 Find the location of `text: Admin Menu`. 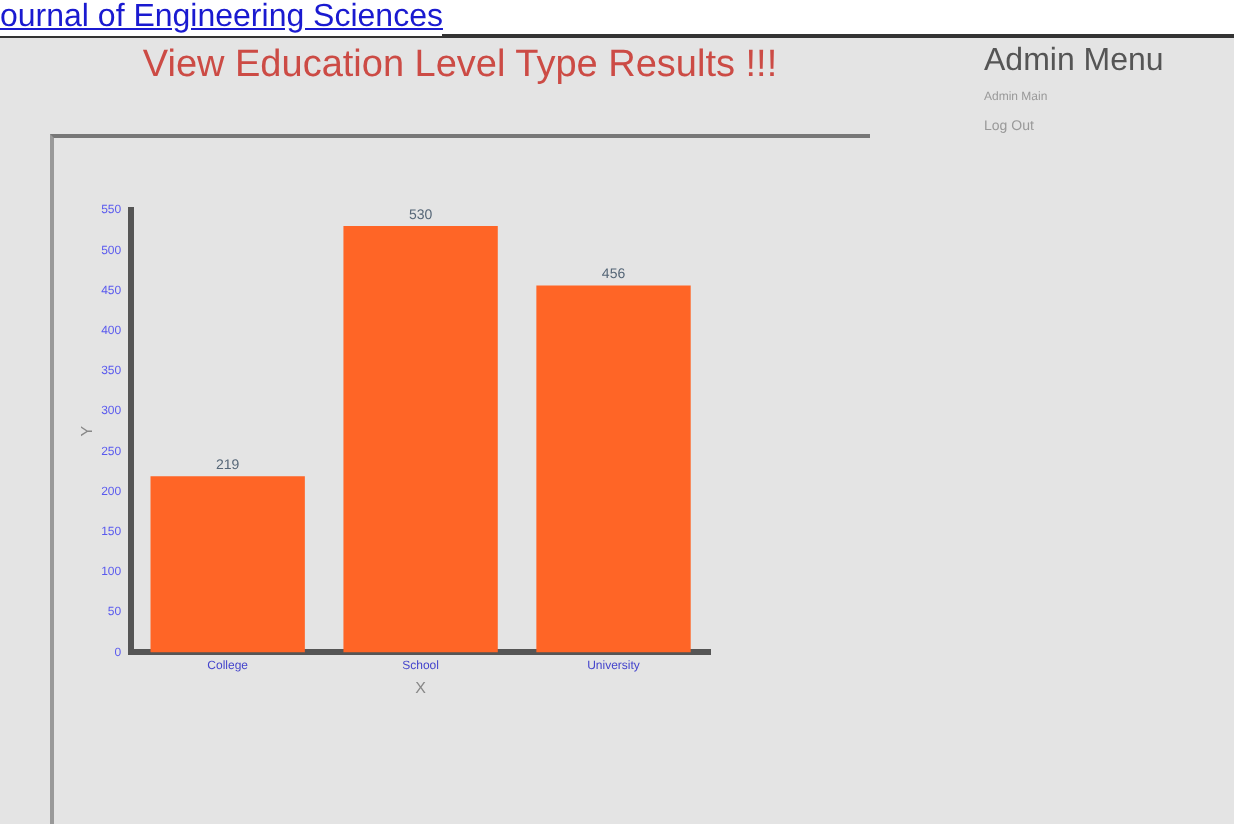

text: Admin Menu is located at coordinates (1074, 62).